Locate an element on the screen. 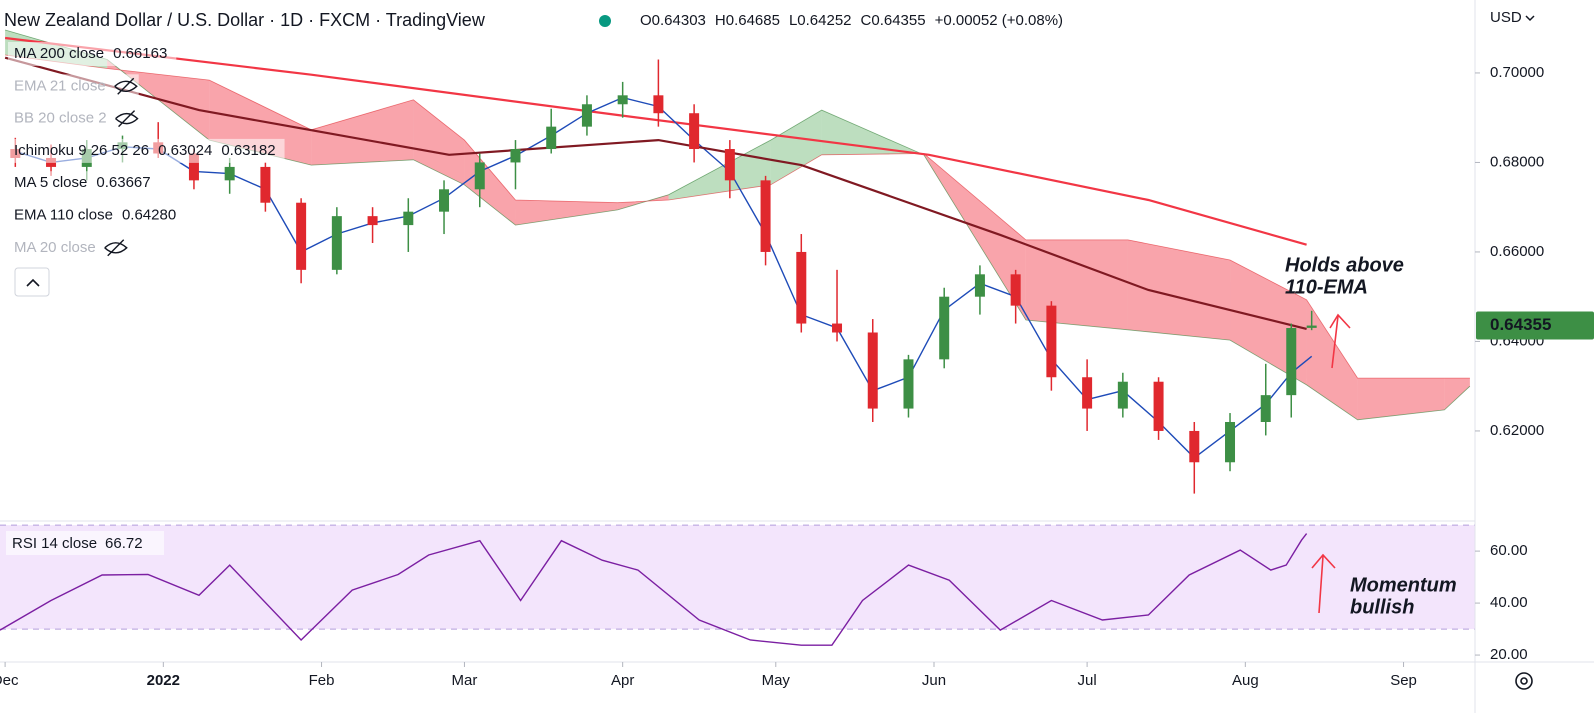 The width and height of the screenshot is (1594, 713). x-tick-label: Apr is located at coordinates (622, 680).